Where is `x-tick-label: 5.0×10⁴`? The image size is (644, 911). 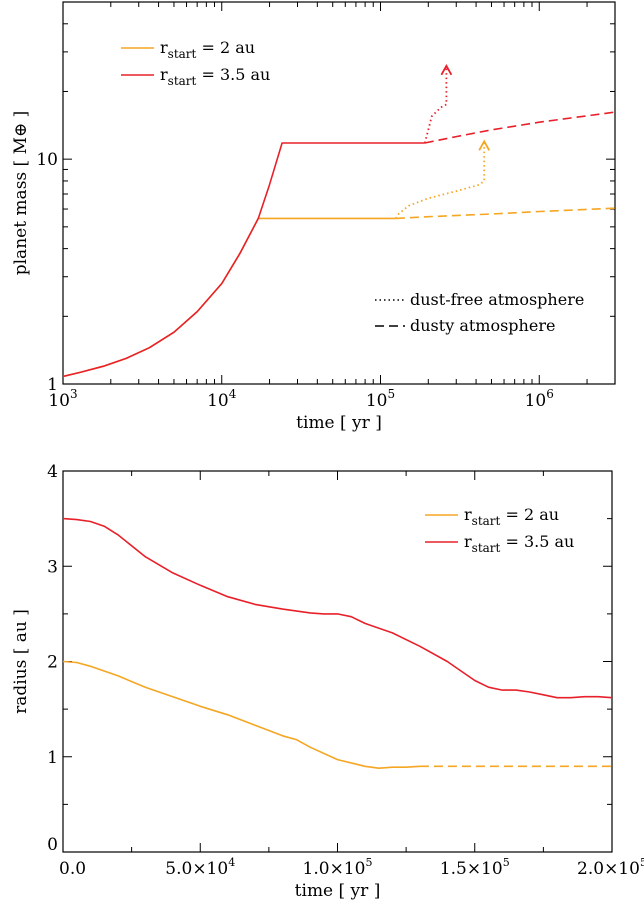
x-tick-label: 5.0×10⁴ is located at coordinates (200, 867).